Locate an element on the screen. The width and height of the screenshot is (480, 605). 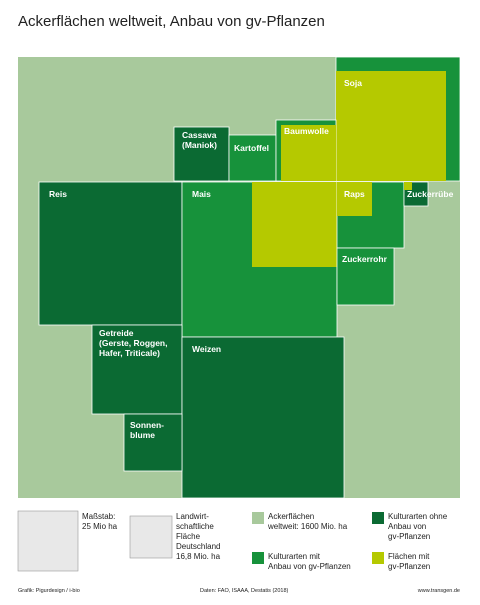
legend-label: Kulturarten mit is located at coordinates (294, 556).